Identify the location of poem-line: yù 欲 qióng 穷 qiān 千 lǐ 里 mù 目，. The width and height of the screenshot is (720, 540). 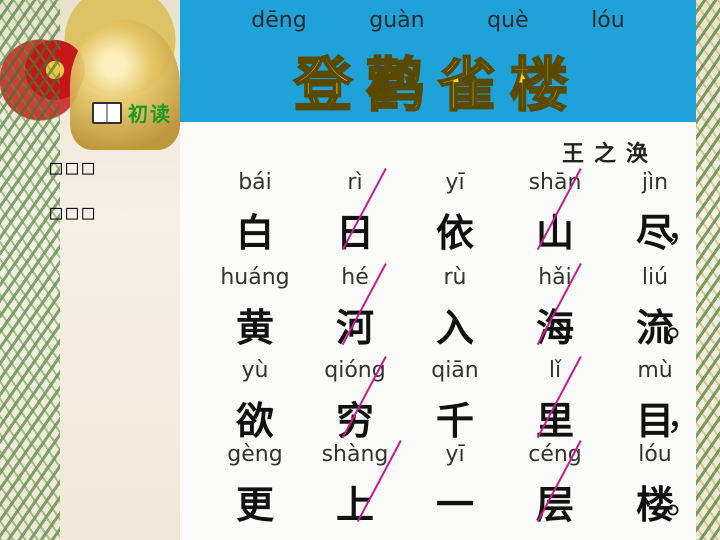
(451, 404).